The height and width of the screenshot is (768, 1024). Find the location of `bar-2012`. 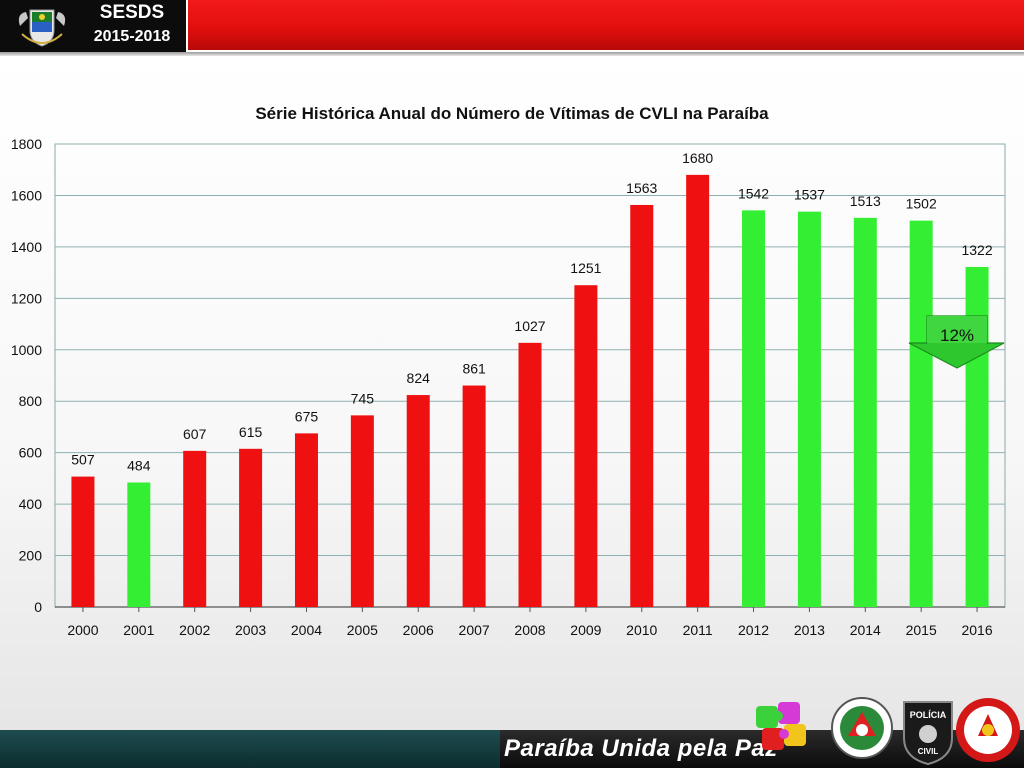

bar-2012 is located at coordinates (754, 408).